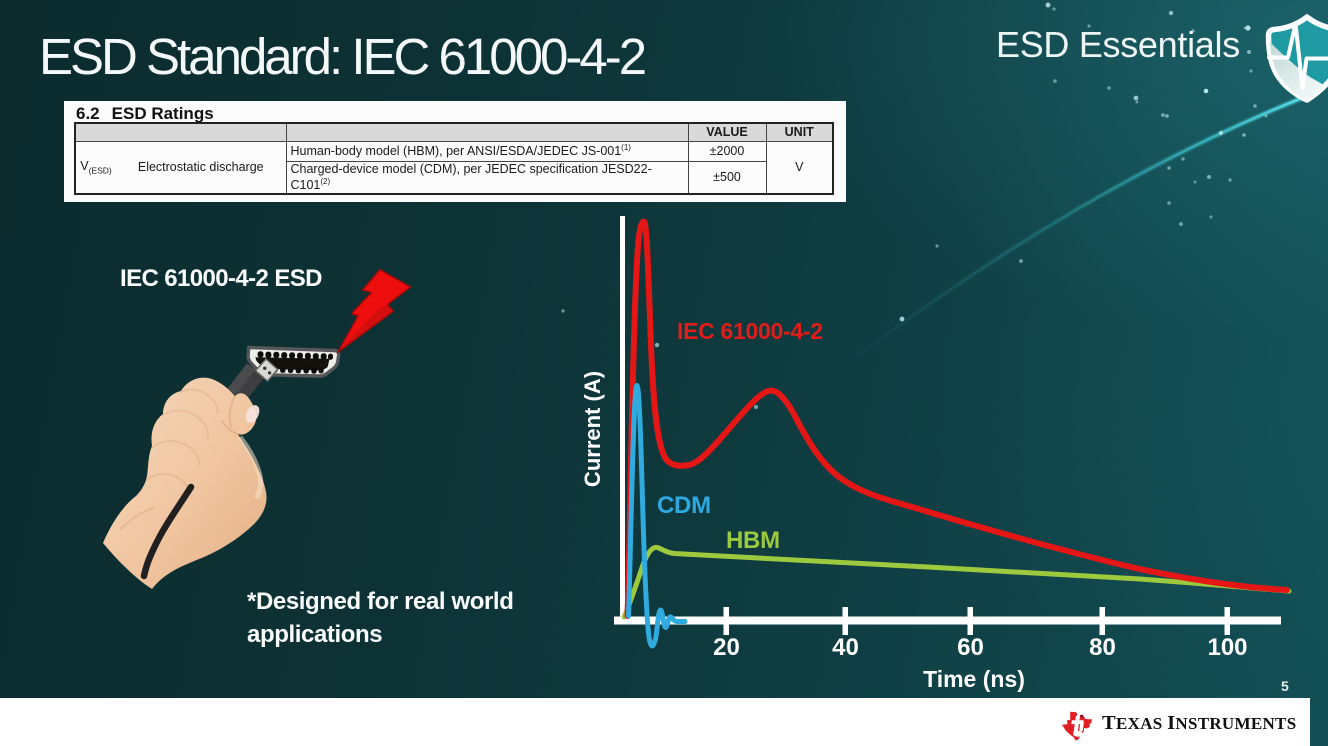 The height and width of the screenshot is (746, 1328). What do you see at coordinates (753, 540) in the screenshot?
I see `svg-text: HBM` at bounding box center [753, 540].